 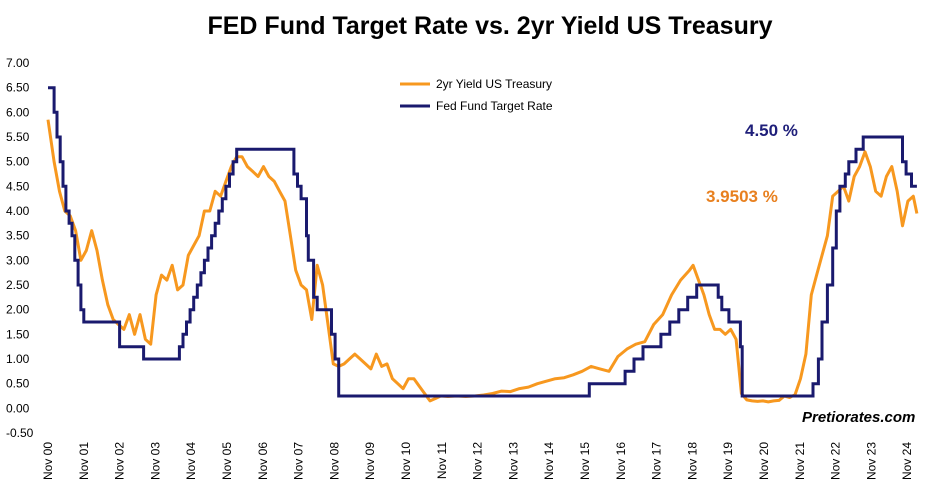 What do you see at coordinates (871, 461) in the screenshot?
I see `x-tick-label: Nov 23` at bounding box center [871, 461].